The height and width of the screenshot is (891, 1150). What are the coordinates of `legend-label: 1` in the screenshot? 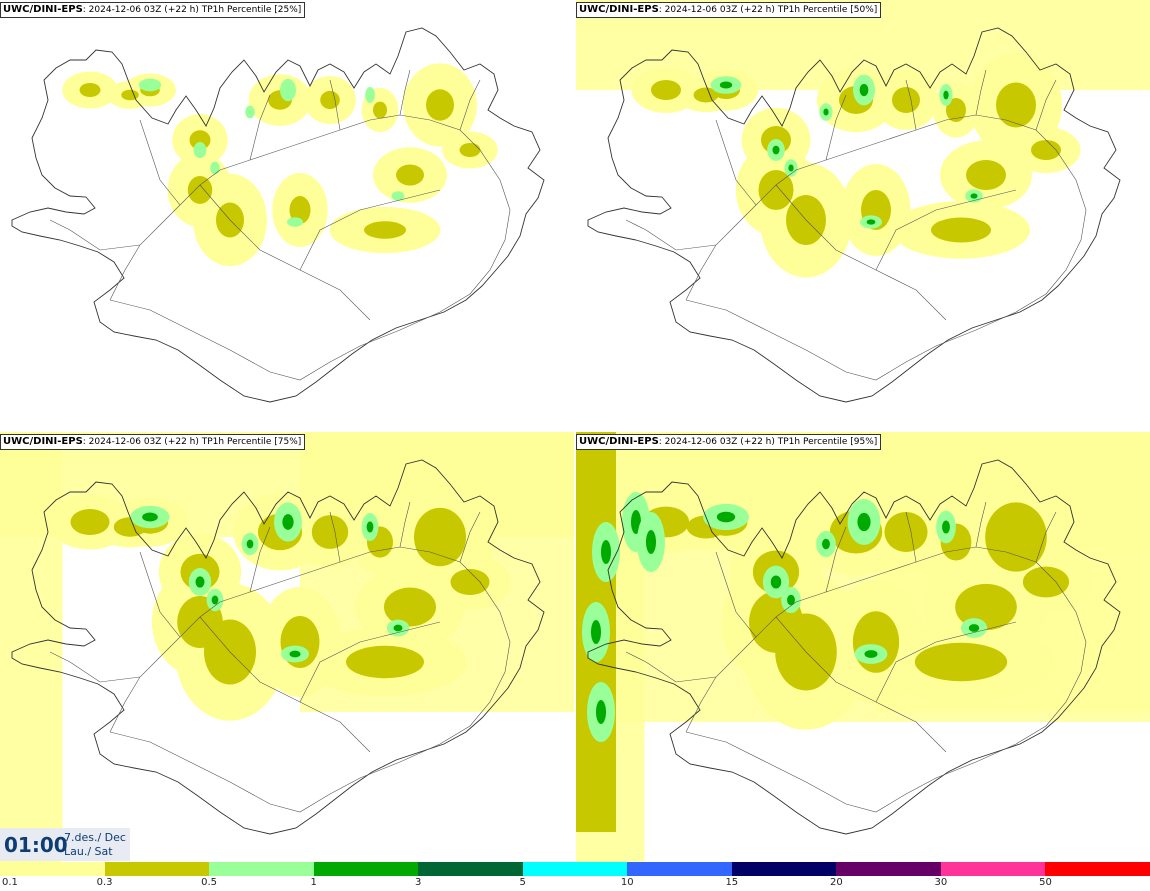 It's located at (313, 882).